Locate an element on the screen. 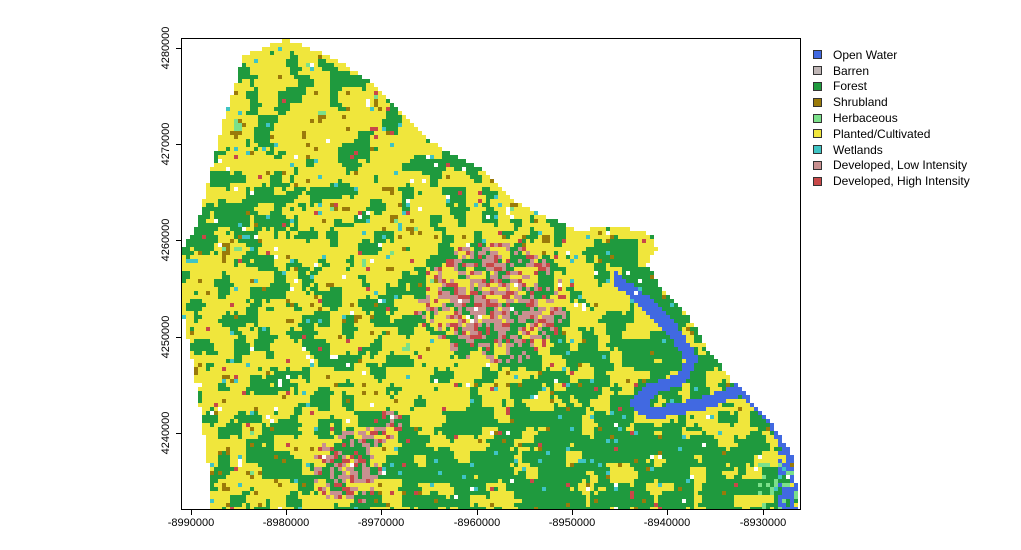  y-tick-label: 4260000 is located at coordinates (166, 240).